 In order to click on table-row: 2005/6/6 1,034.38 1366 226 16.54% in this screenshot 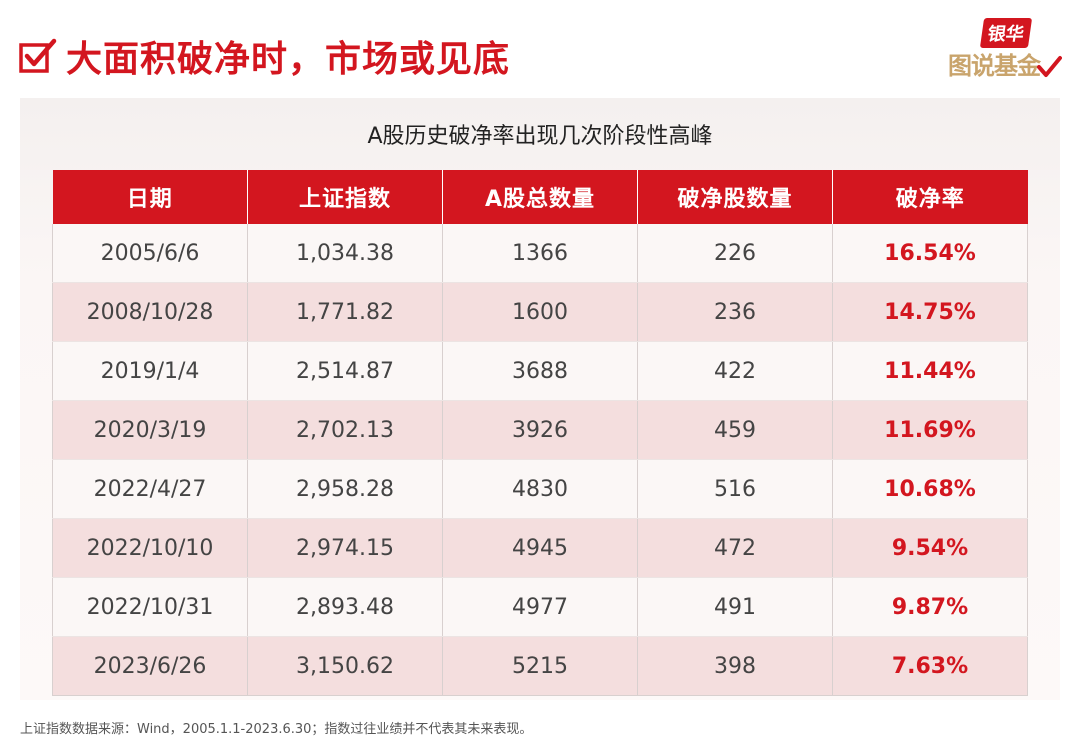, I will do `click(540, 253)`.